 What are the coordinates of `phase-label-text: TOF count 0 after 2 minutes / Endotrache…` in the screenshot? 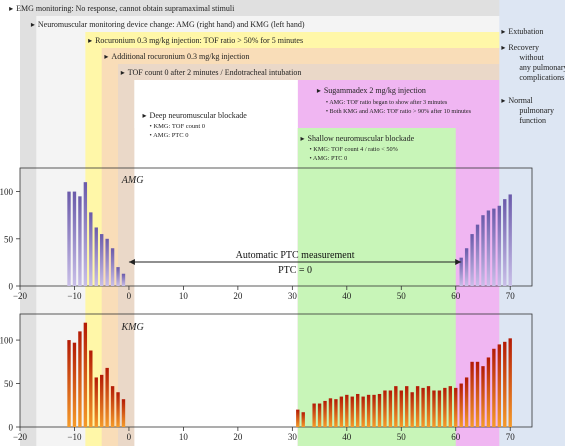 It's located at (215, 72).